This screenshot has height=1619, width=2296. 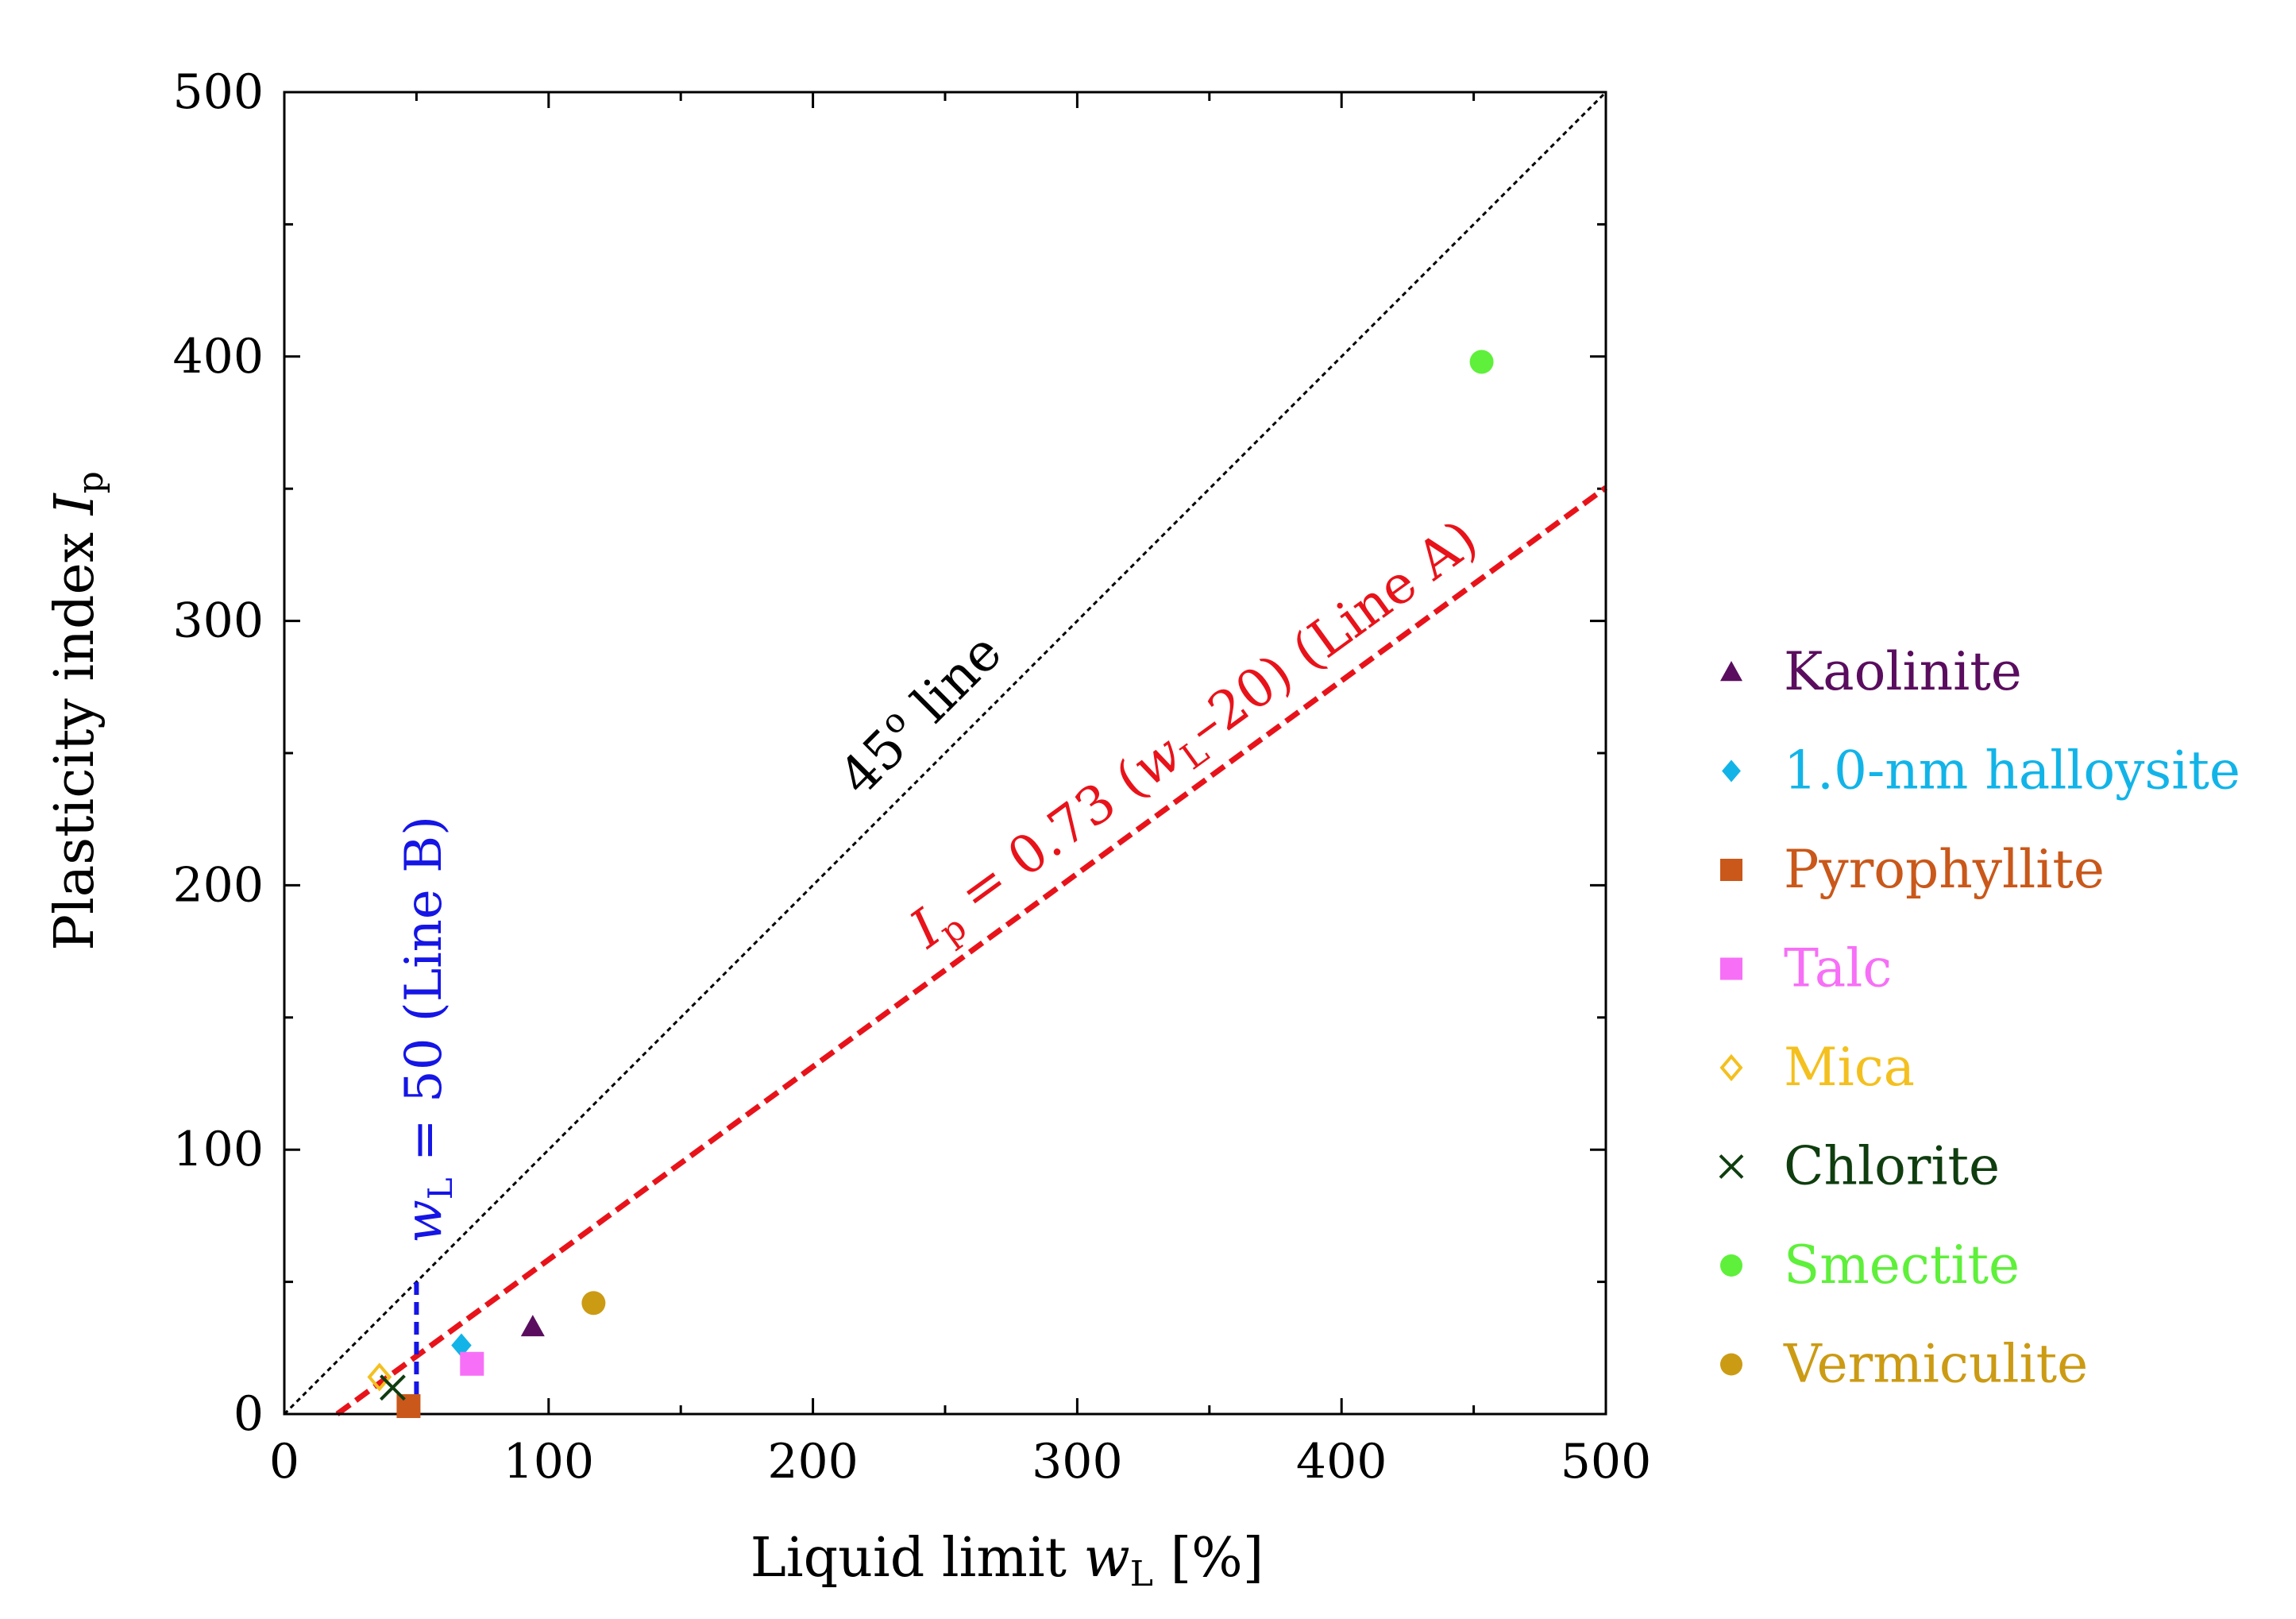 I want to click on x-tick-label: 100, so click(x=549, y=1462).